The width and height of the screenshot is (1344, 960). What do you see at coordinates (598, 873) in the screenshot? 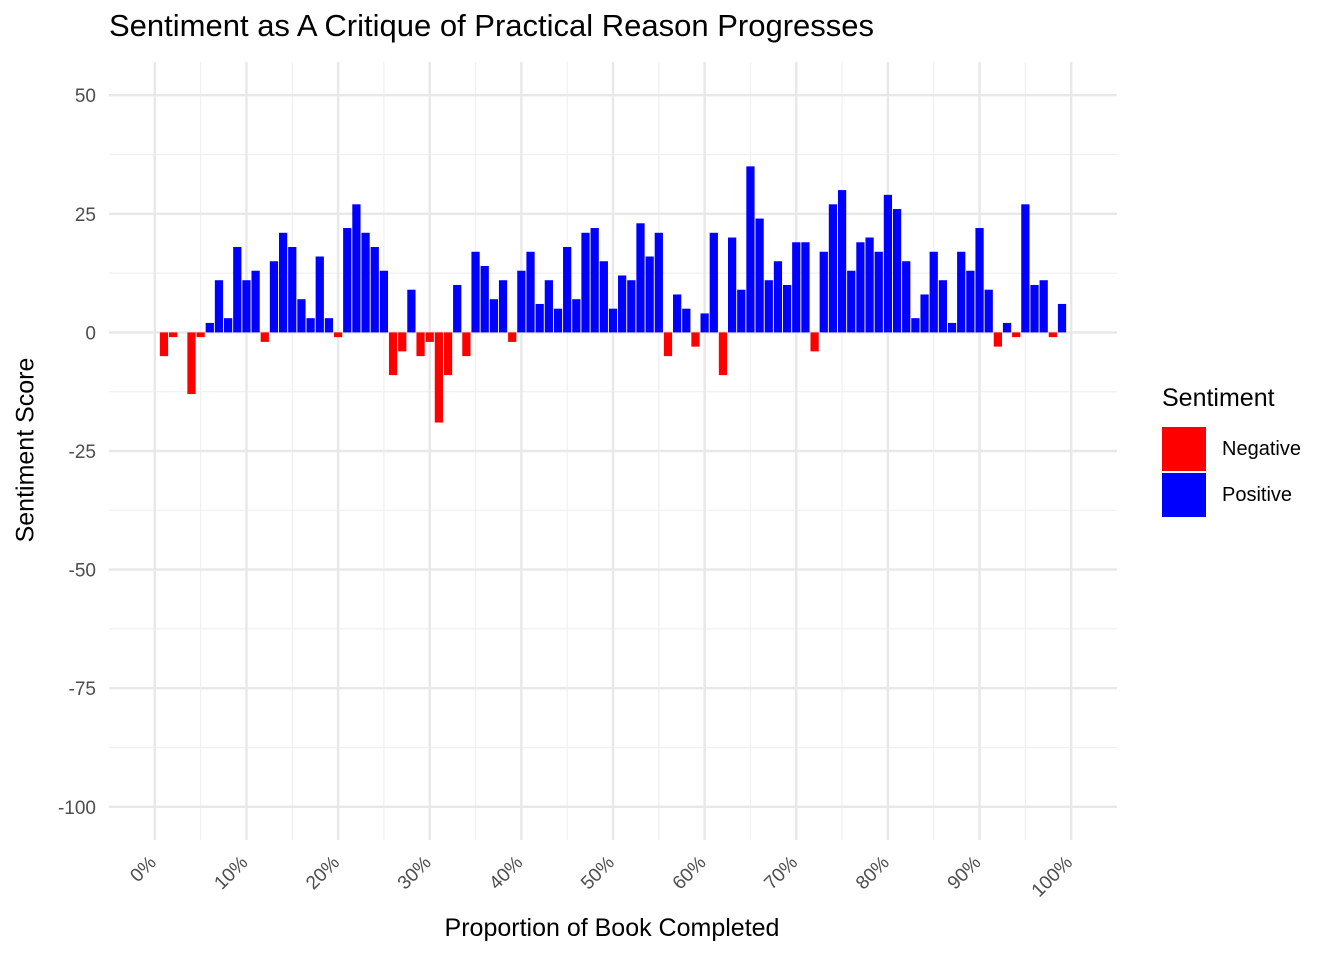
I see `x-tick-label: 50%` at bounding box center [598, 873].